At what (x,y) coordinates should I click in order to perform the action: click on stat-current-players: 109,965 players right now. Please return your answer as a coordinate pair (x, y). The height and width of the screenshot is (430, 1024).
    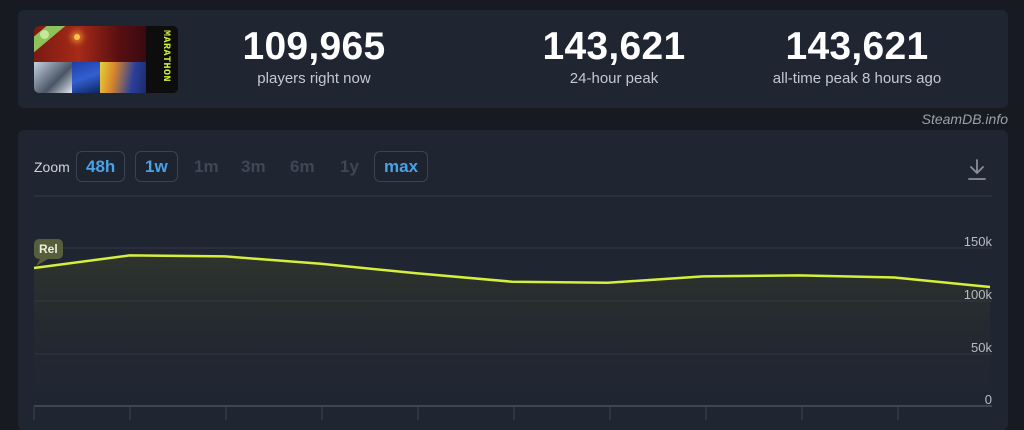
    Looking at the image, I should click on (314, 56).